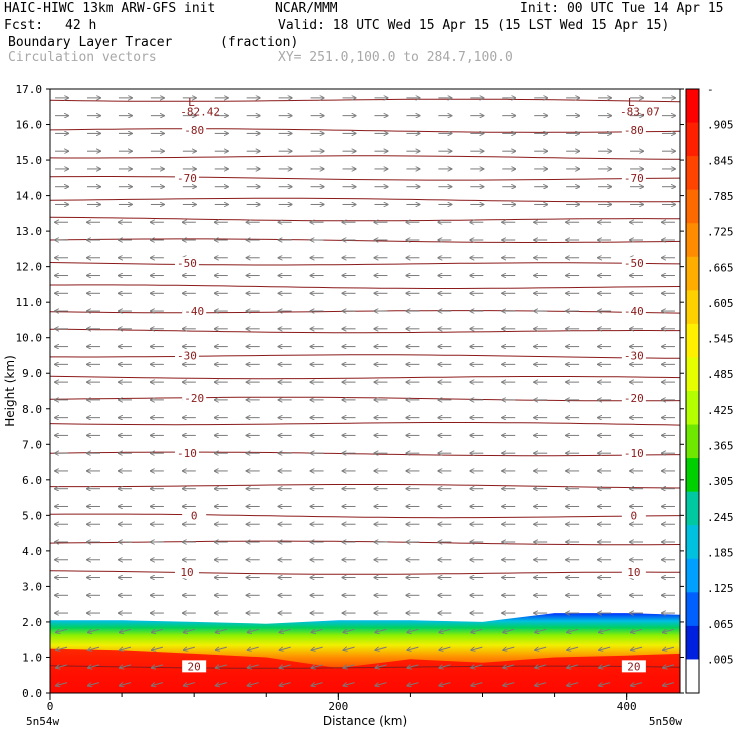 Image resolution: width=740 pixels, height=740 pixels. What do you see at coordinates (634, 311) in the screenshot?
I see `contour-label: -40` at bounding box center [634, 311].